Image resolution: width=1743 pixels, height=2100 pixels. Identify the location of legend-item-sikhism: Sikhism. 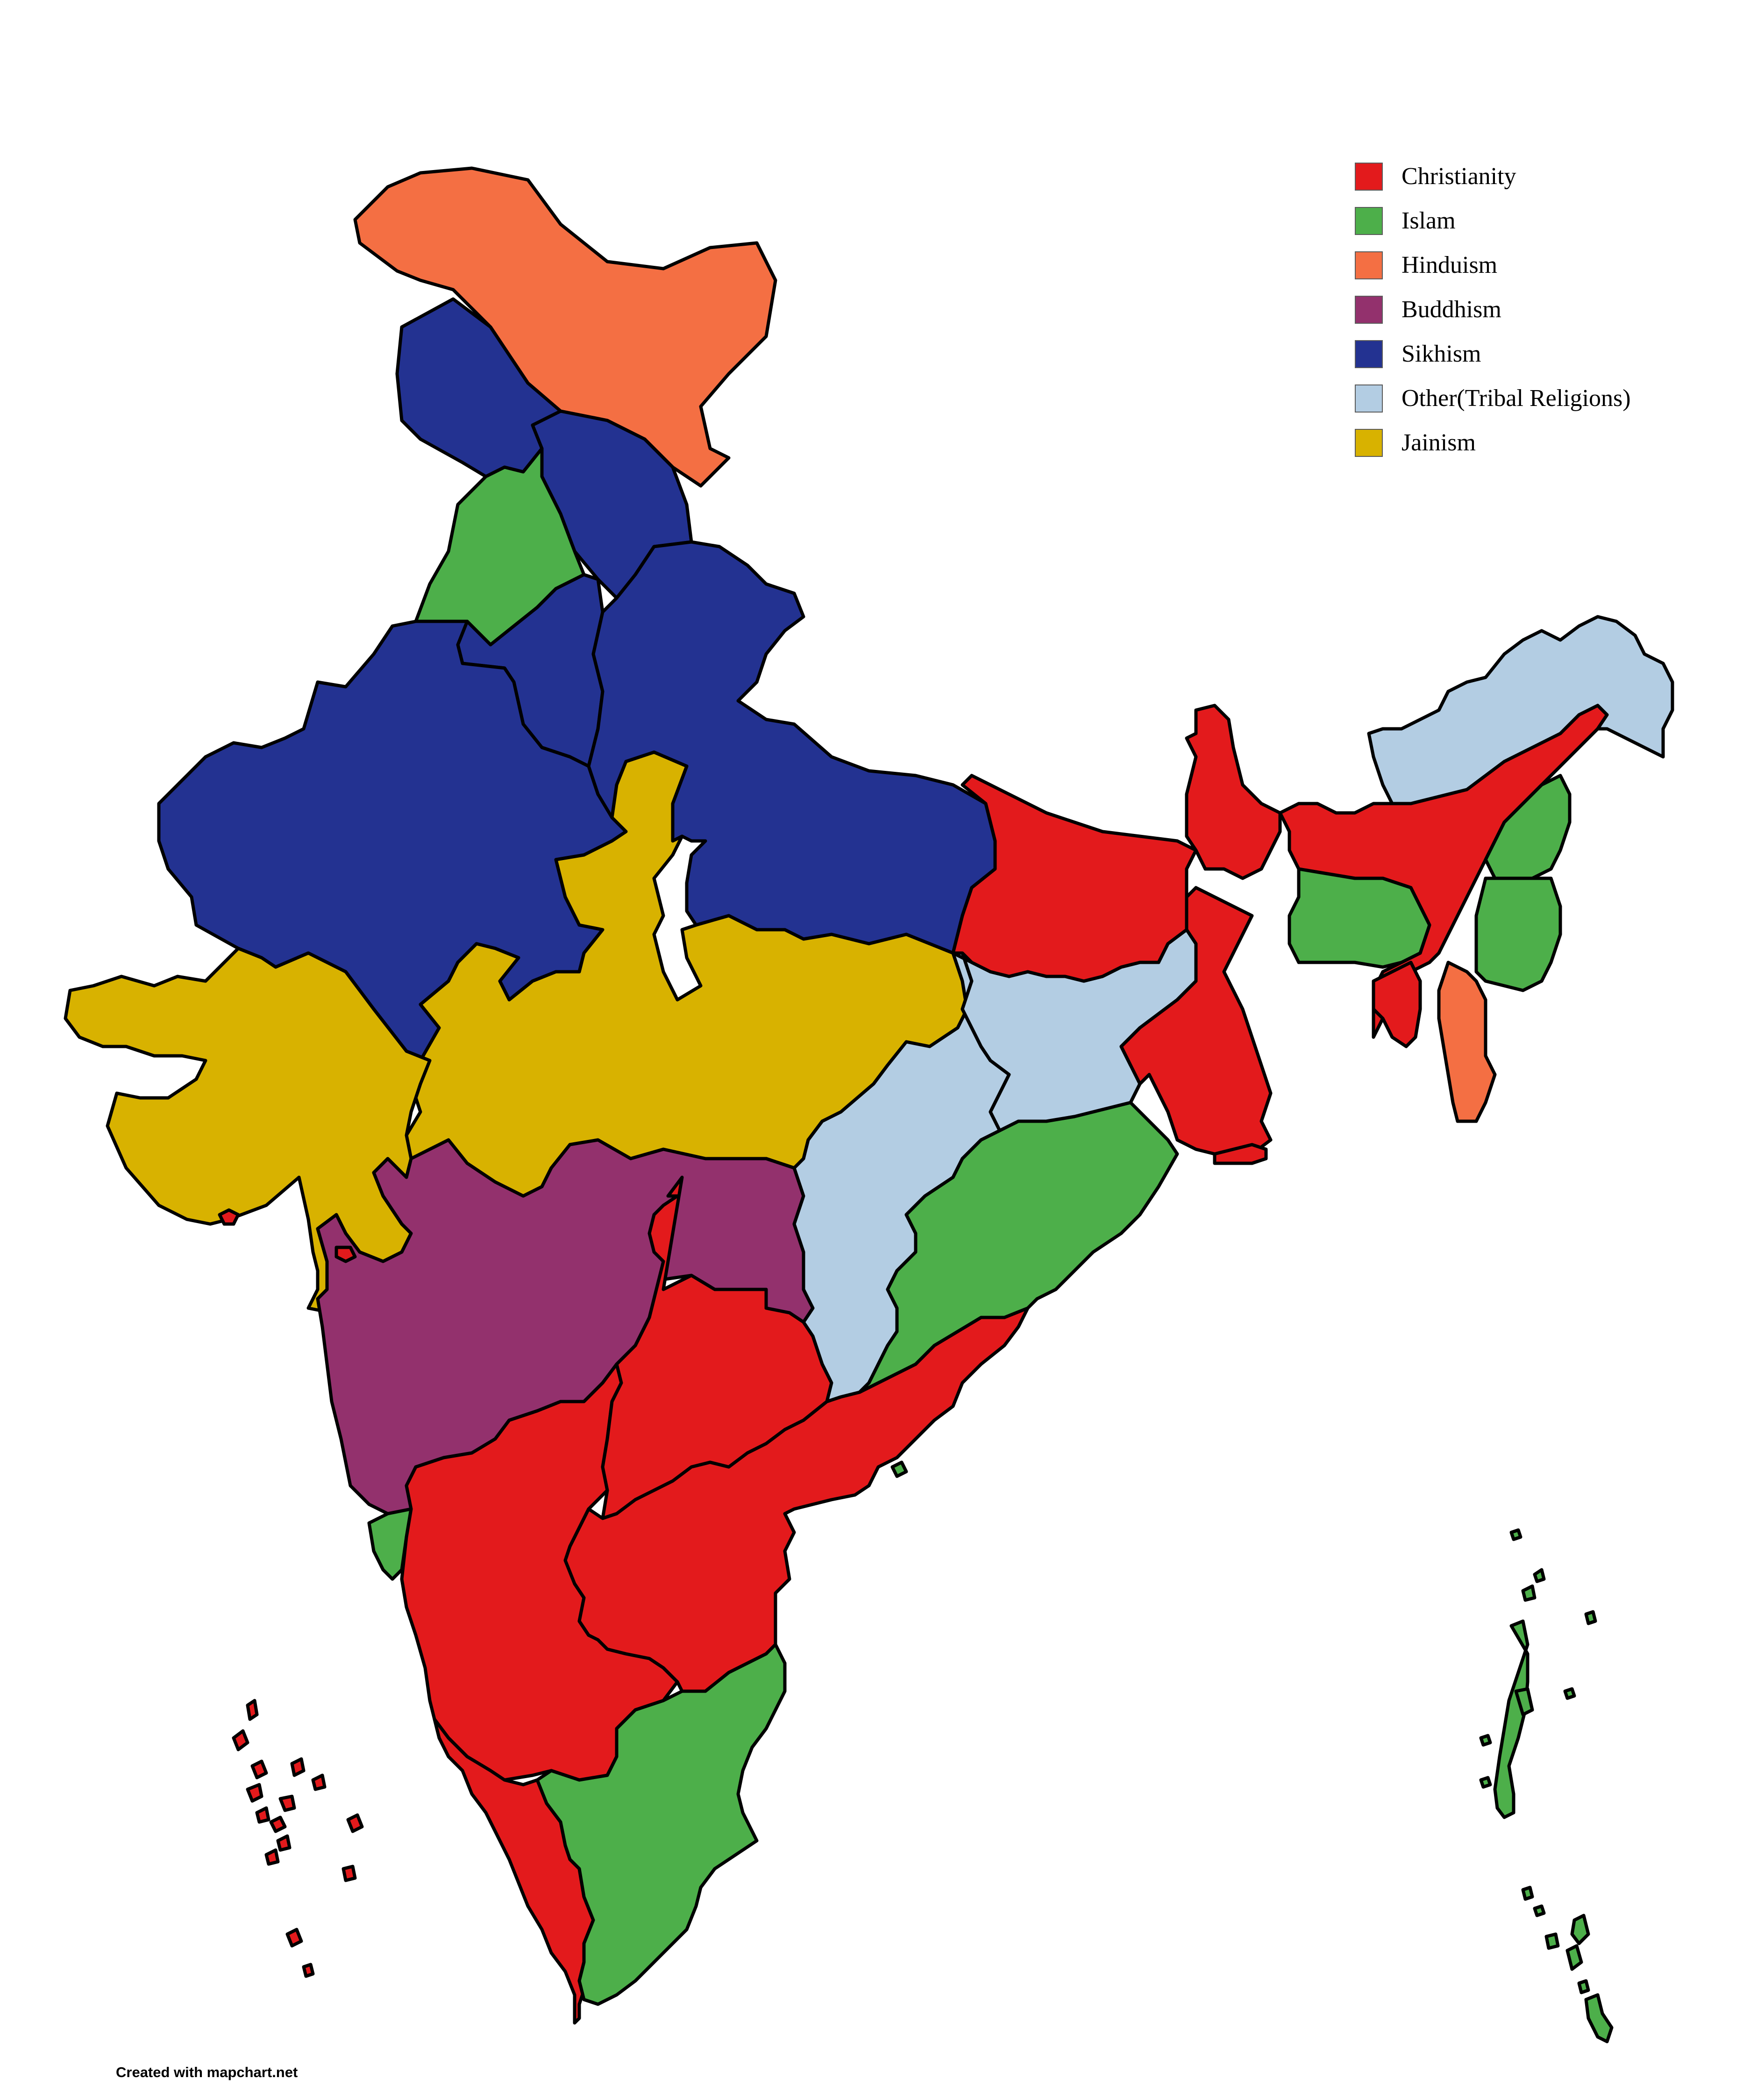
(1493, 354).